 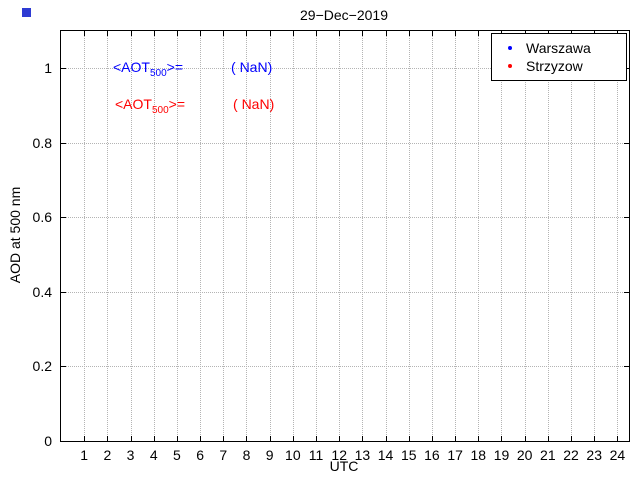 I want to click on x-tick-label: 6, so click(x=200, y=455).